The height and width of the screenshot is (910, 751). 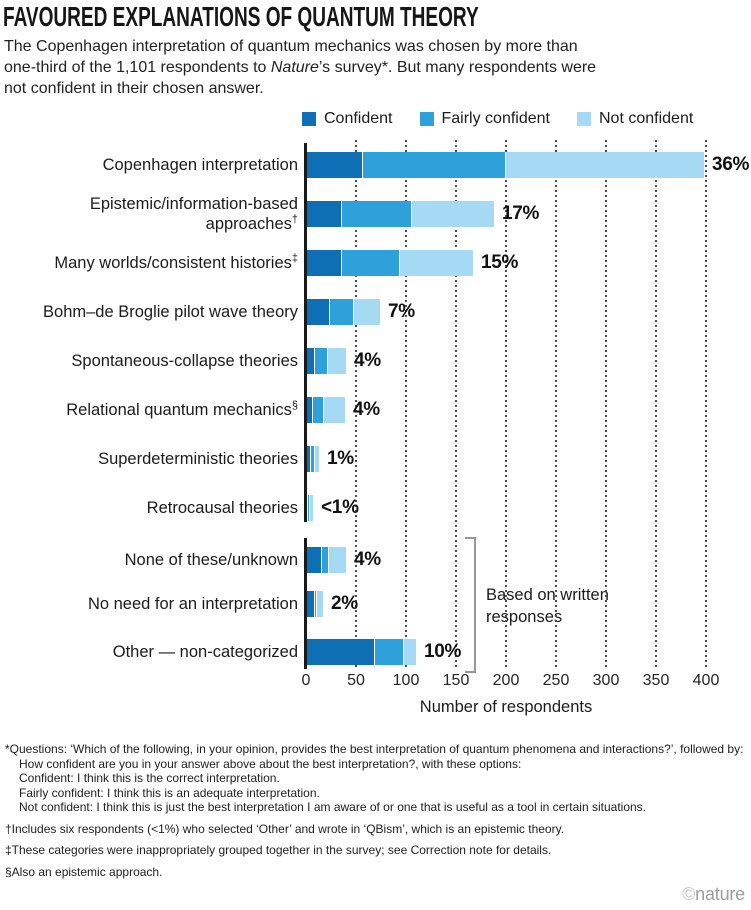 What do you see at coordinates (193, 214) in the screenshot?
I see `category-label: Epistemic/information-based approaches†` at bounding box center [193, 214].